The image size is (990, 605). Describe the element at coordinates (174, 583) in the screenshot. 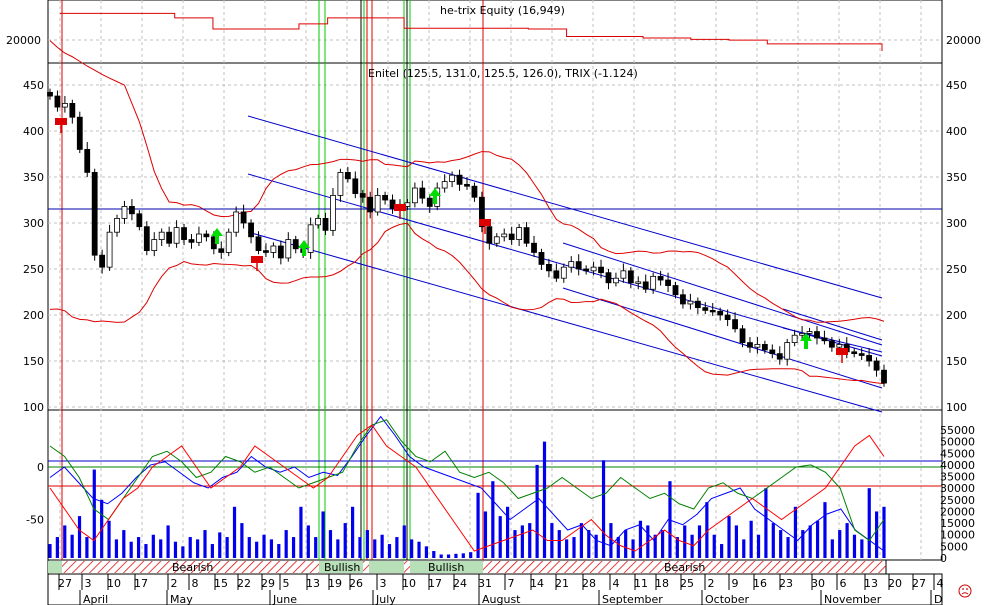

I see `day-label: 2` at that location.